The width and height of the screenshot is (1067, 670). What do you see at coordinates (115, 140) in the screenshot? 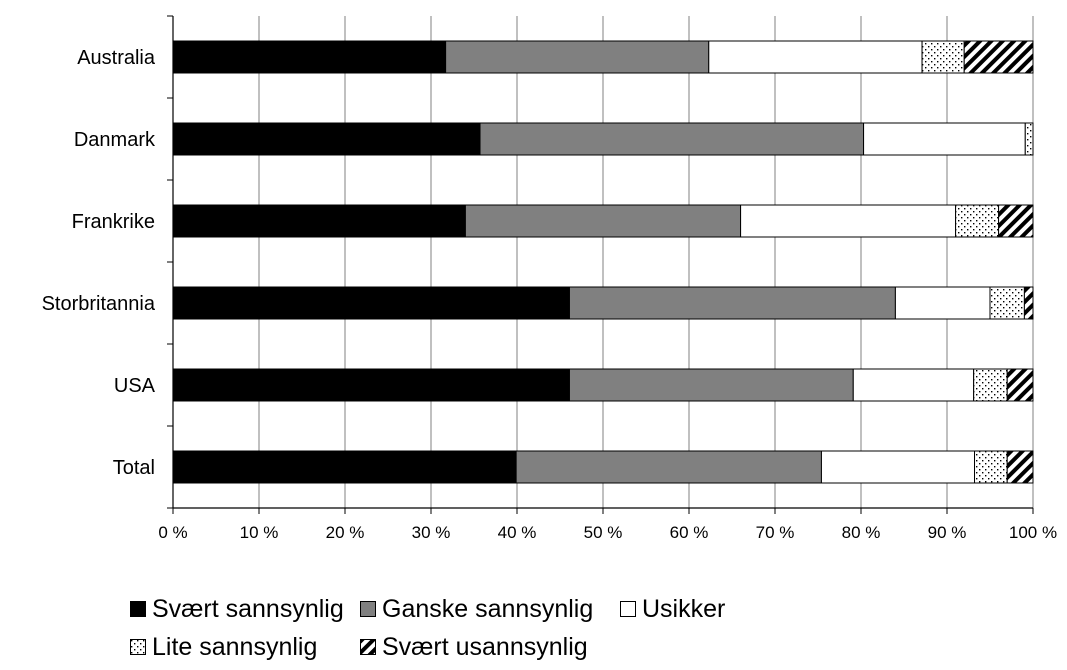
I see `category-label: Danmark` at bounding box center [115, 140].